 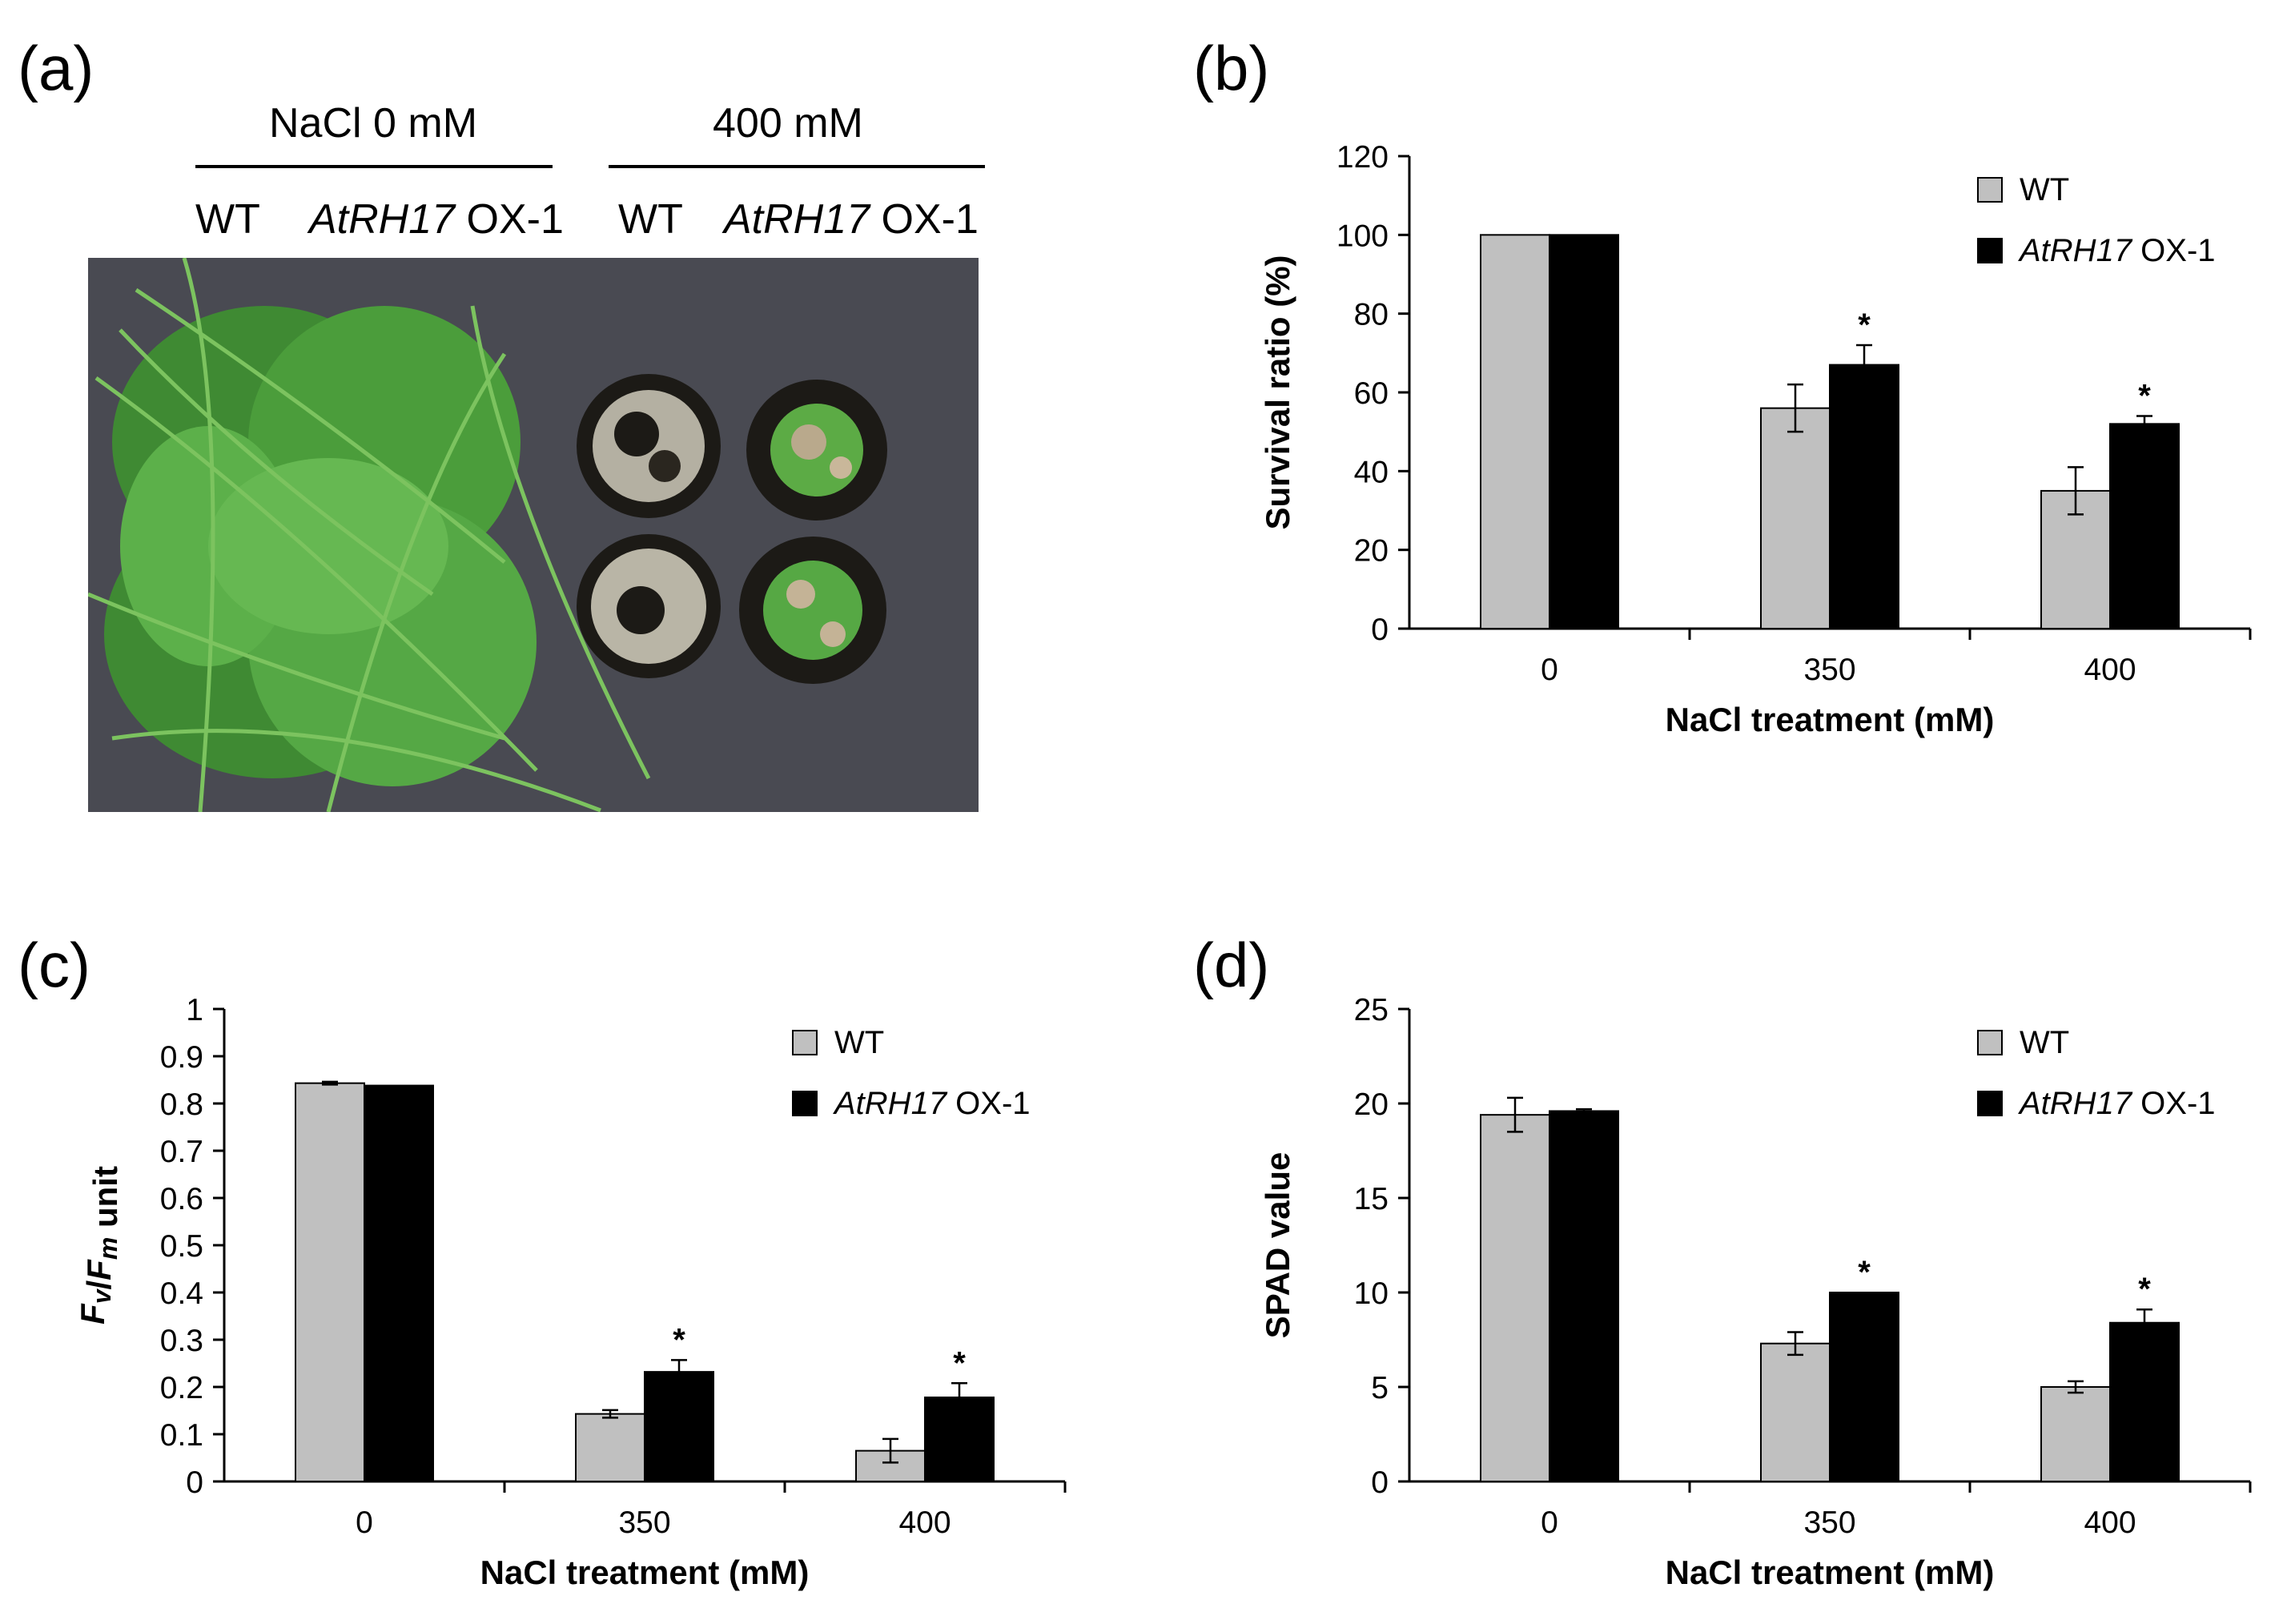 I want to click on y-tick-label: 40, so click(x=1371, y=472).